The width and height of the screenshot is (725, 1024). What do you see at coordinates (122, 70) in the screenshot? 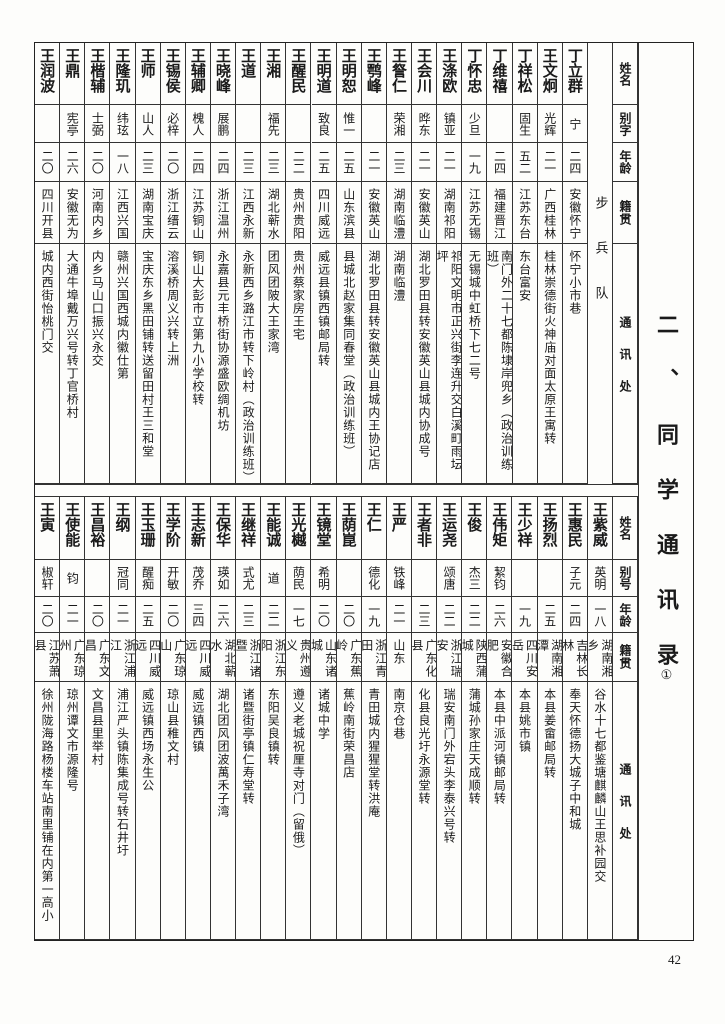
I see `name-text: 王隆玑` at bounding box center [122, 70].